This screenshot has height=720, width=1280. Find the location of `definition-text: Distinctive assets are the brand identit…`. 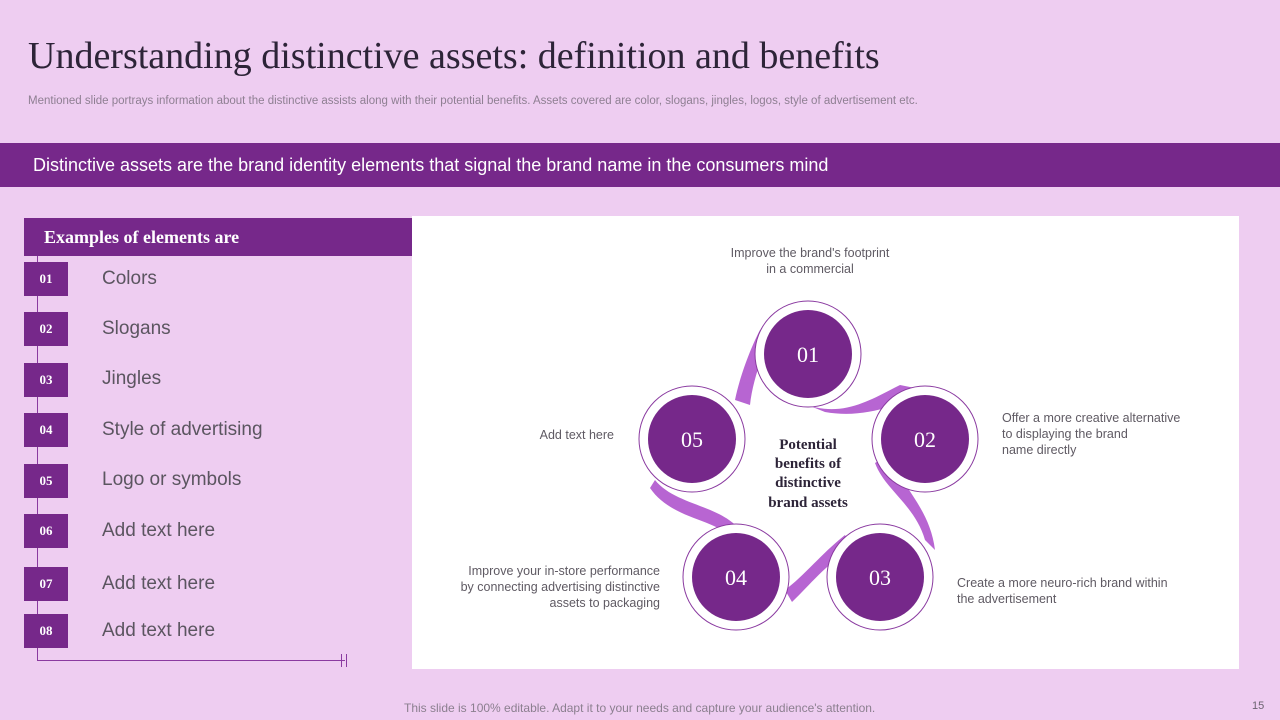

definition-text: Distinctive assets are the brand identit… is located at coordinates (431, 165).